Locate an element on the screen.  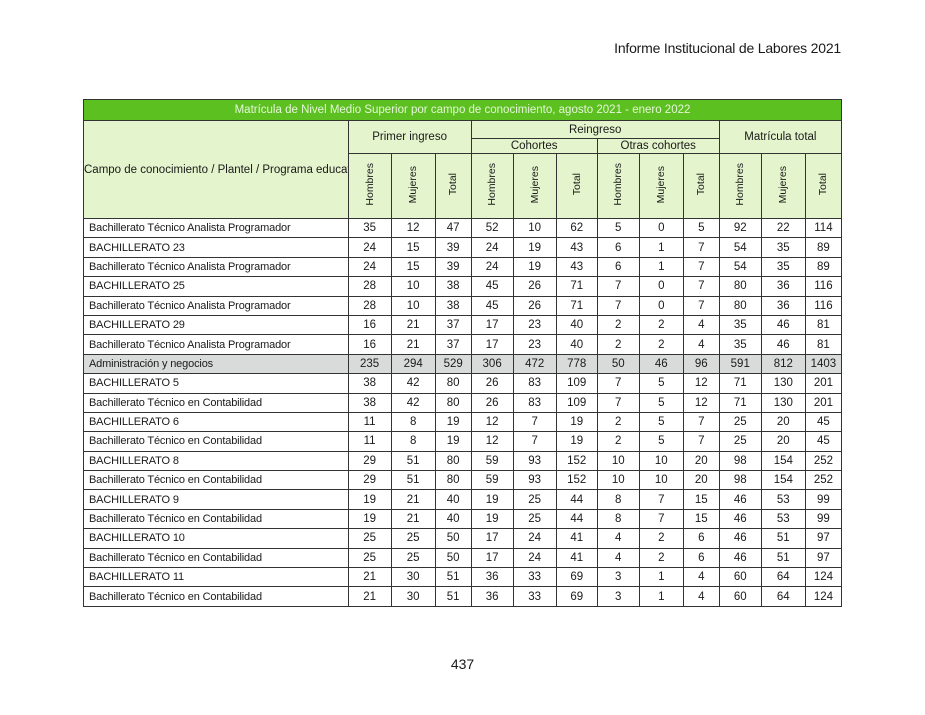
table-cell: 20 is located at coordinates (701, 461).